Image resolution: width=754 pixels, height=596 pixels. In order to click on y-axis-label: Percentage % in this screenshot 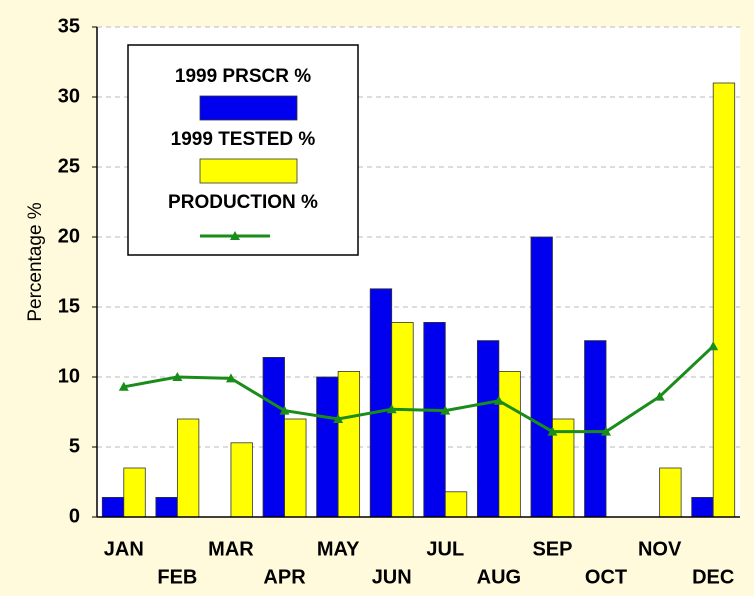, I will do `click(35, 261)`.